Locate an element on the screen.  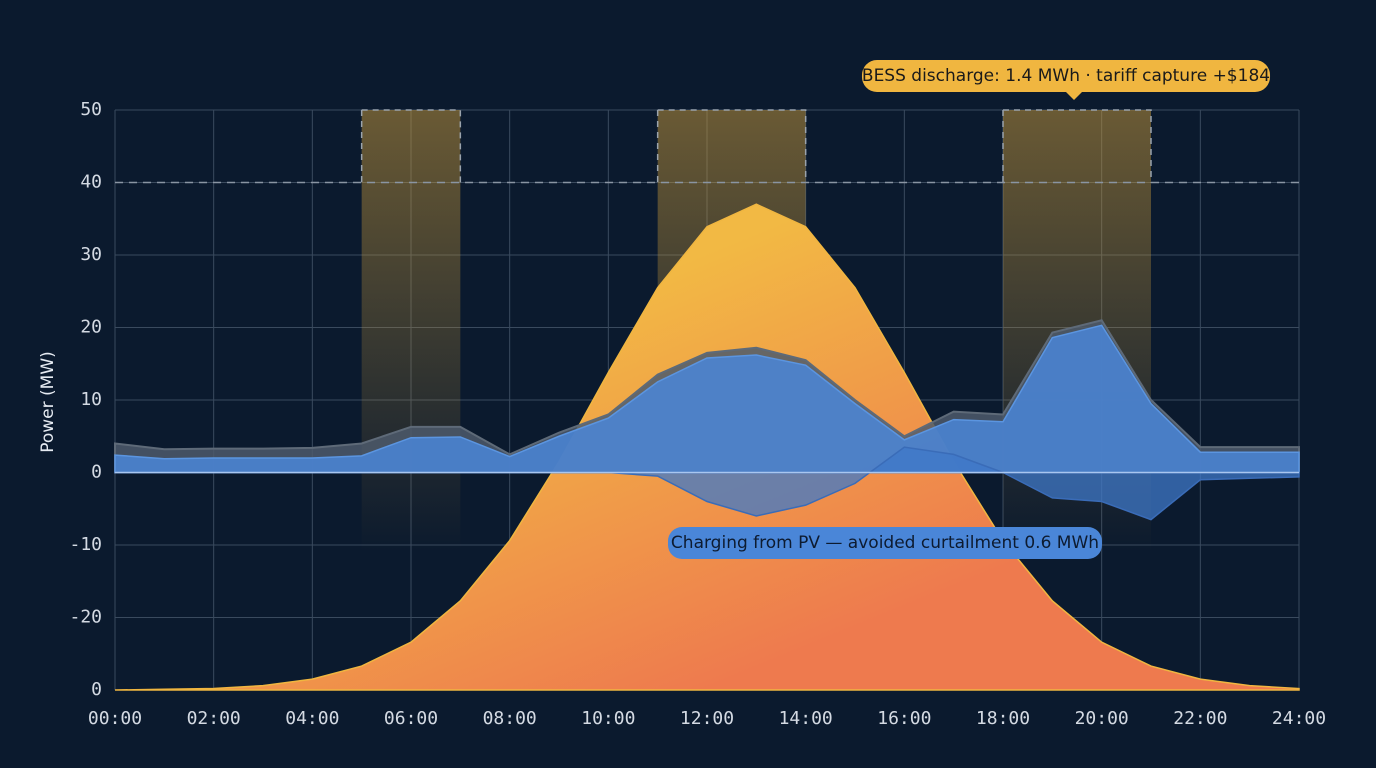
x-tick-label: 14:00 is located at coordinates (806, 718).